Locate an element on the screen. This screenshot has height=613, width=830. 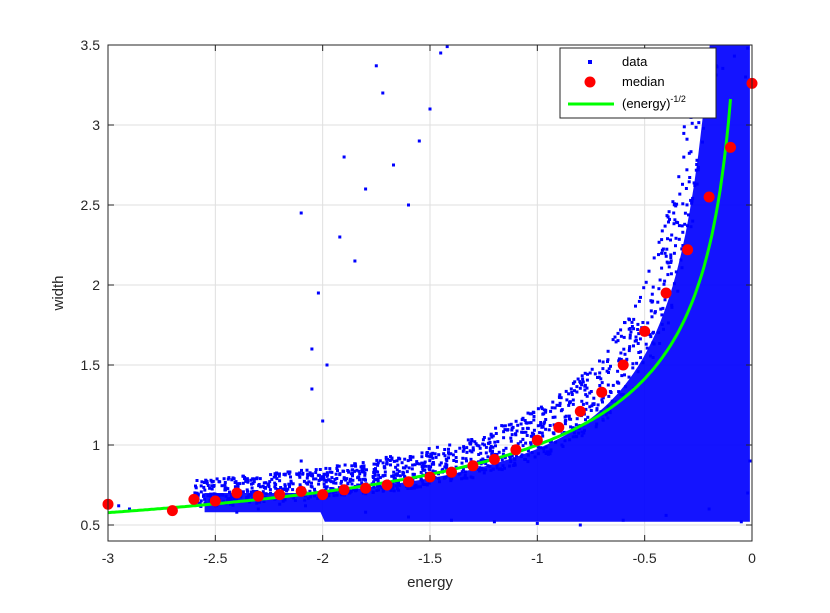
x-tick-label: -3 is located at coordinates (108, 558).